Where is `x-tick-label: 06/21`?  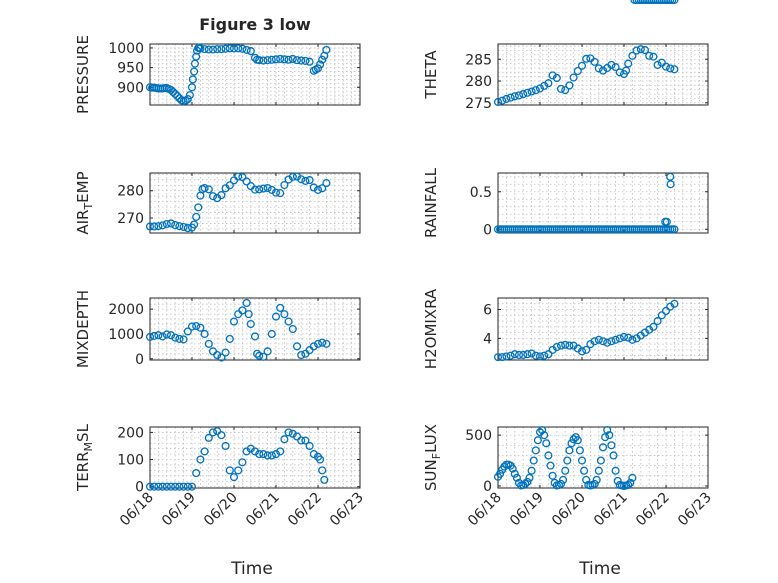
x-tick-label: 06/21 is located at coordinates (263, 510).